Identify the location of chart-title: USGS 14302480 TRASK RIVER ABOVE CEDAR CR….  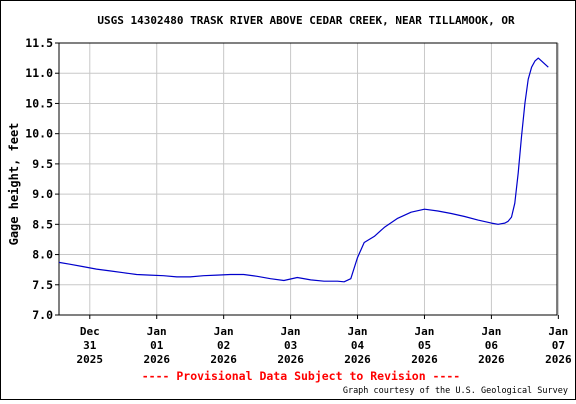
(306, 20).